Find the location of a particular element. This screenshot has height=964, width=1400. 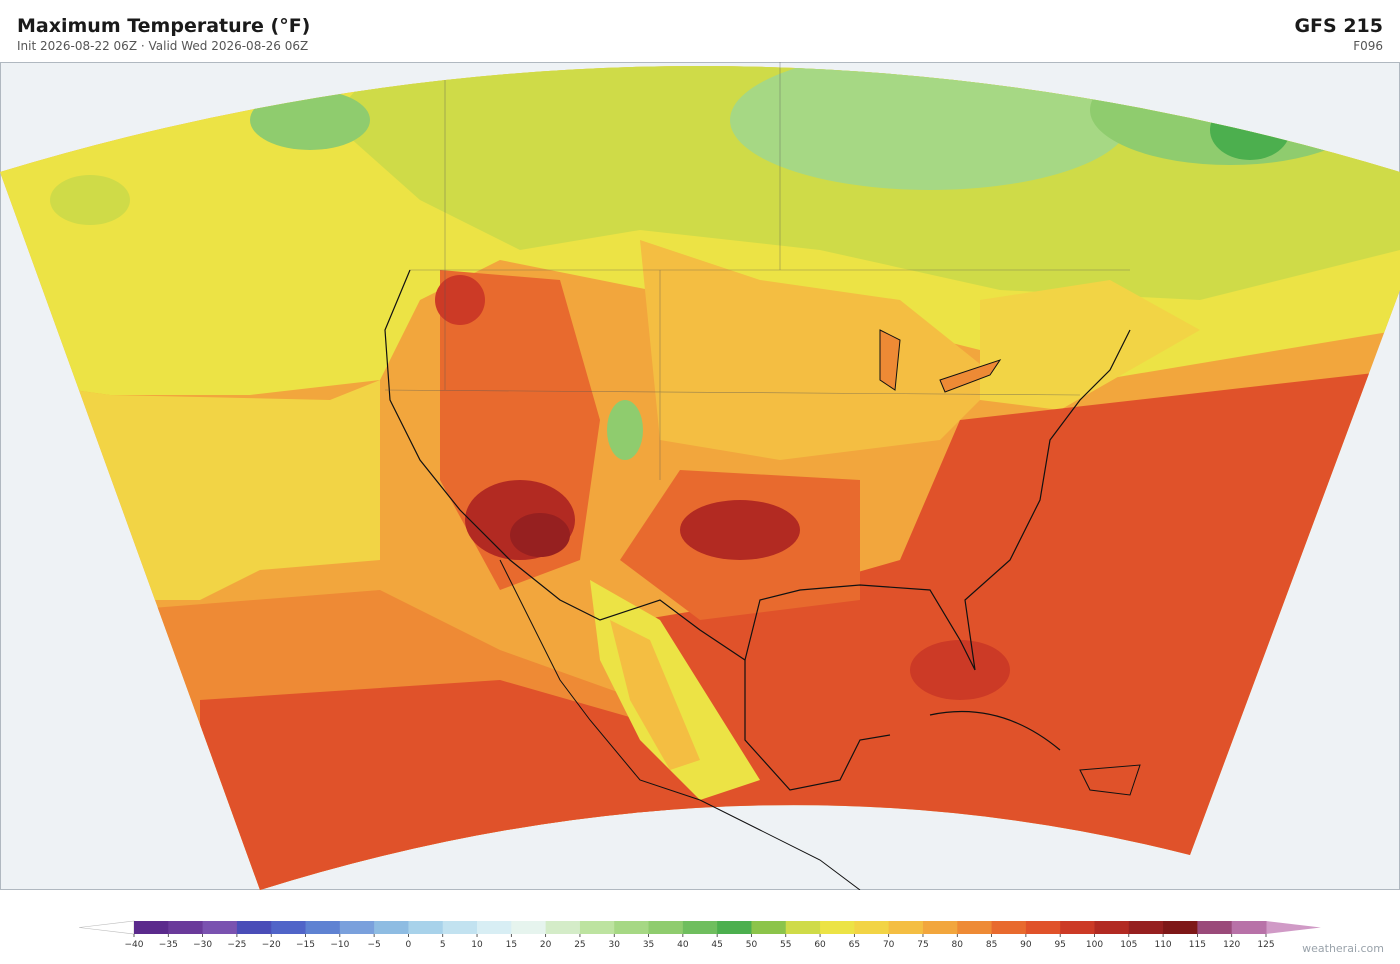

colorbar-tick-label: −5 is located at coordinates (373, 945).